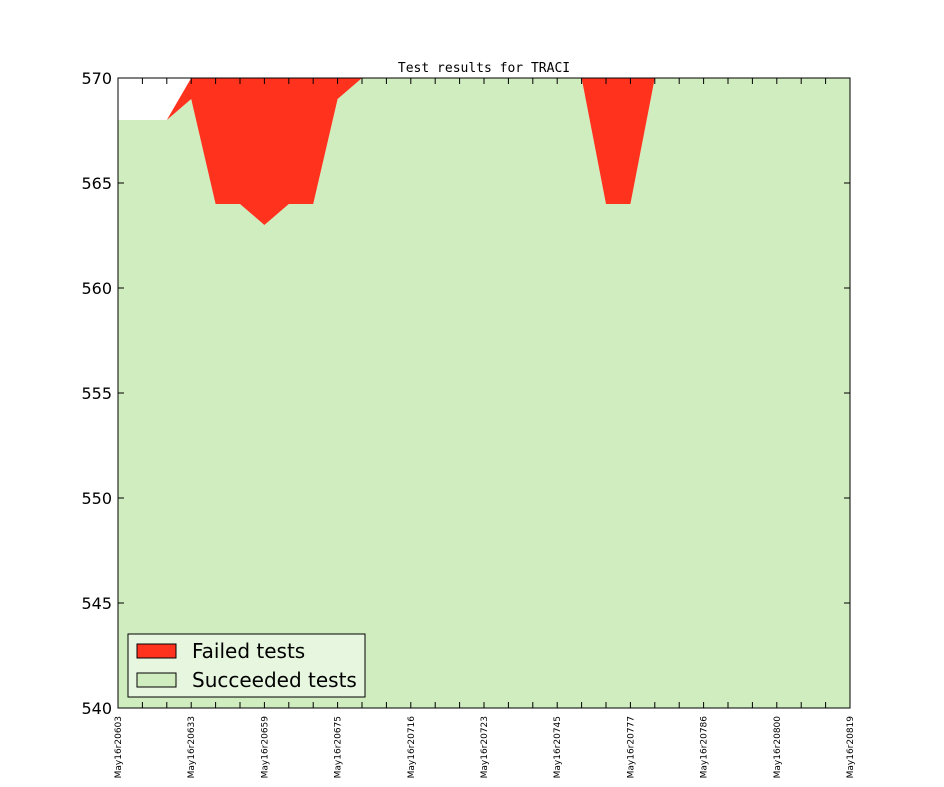 The image size is (944, 787). What do you see at coordinates (96, 393) in the screenshot?
I see `y-tick-label: 555` at bounding box center [96, 393].